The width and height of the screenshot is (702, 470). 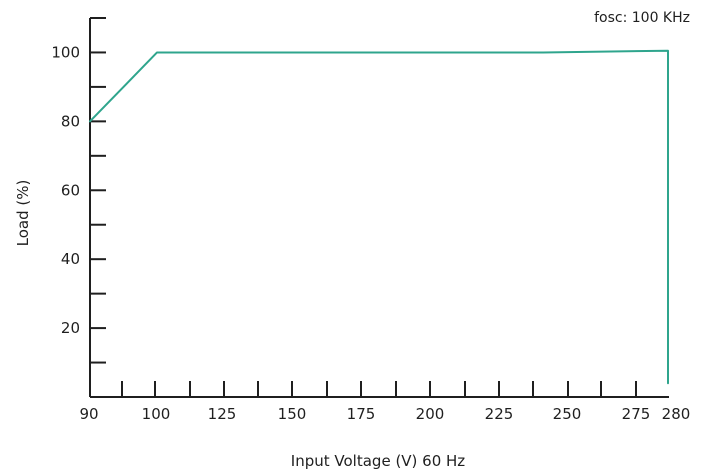 What do you see at coordinates (23, 213) in the screenshot?
I see `y-axis-title: Load (%)` at bounding box center [23, 213].